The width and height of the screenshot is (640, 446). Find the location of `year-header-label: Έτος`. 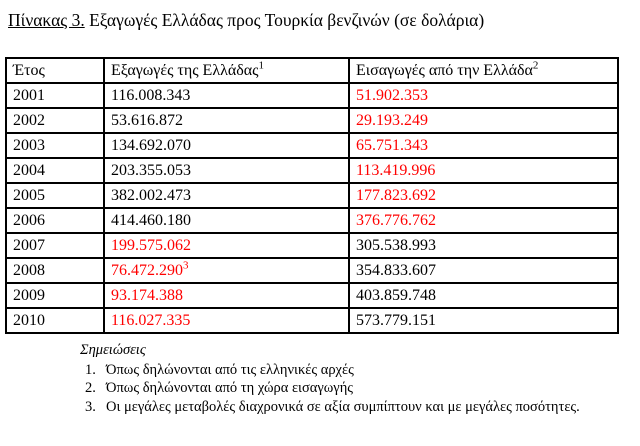

year-header-label: Έτος is located at coordinates (29, 70).